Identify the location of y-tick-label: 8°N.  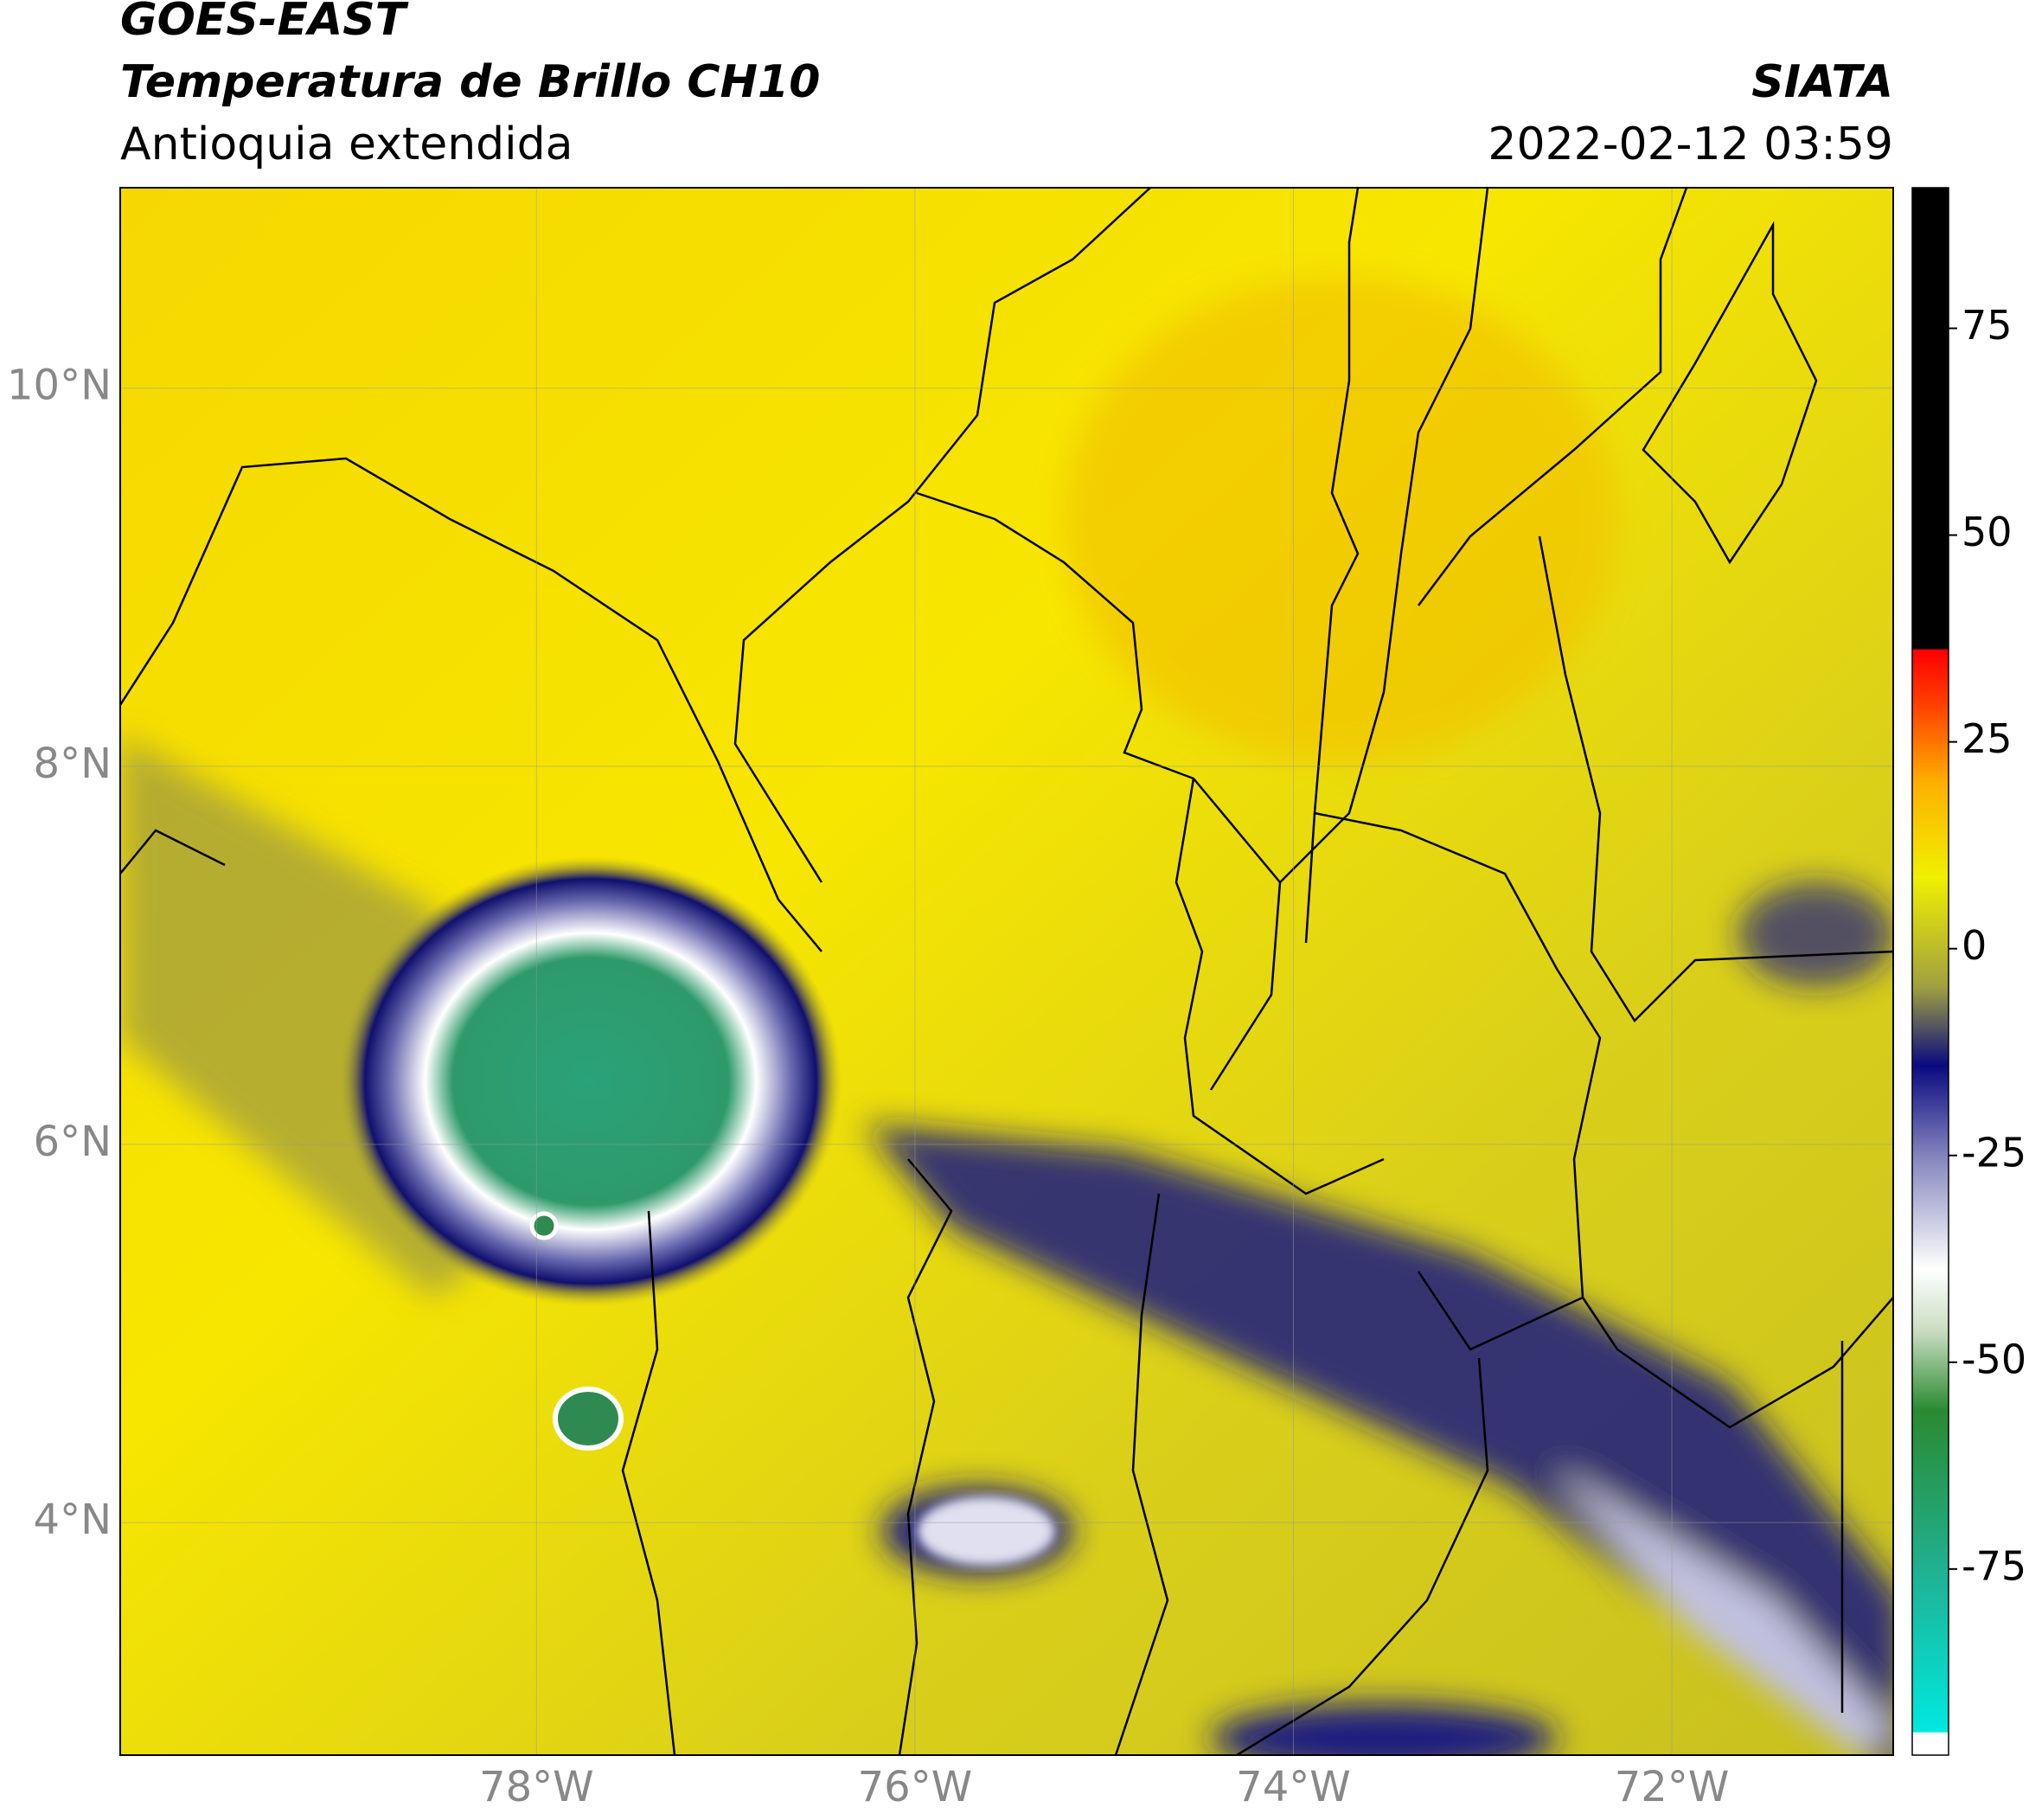
(73, 764).